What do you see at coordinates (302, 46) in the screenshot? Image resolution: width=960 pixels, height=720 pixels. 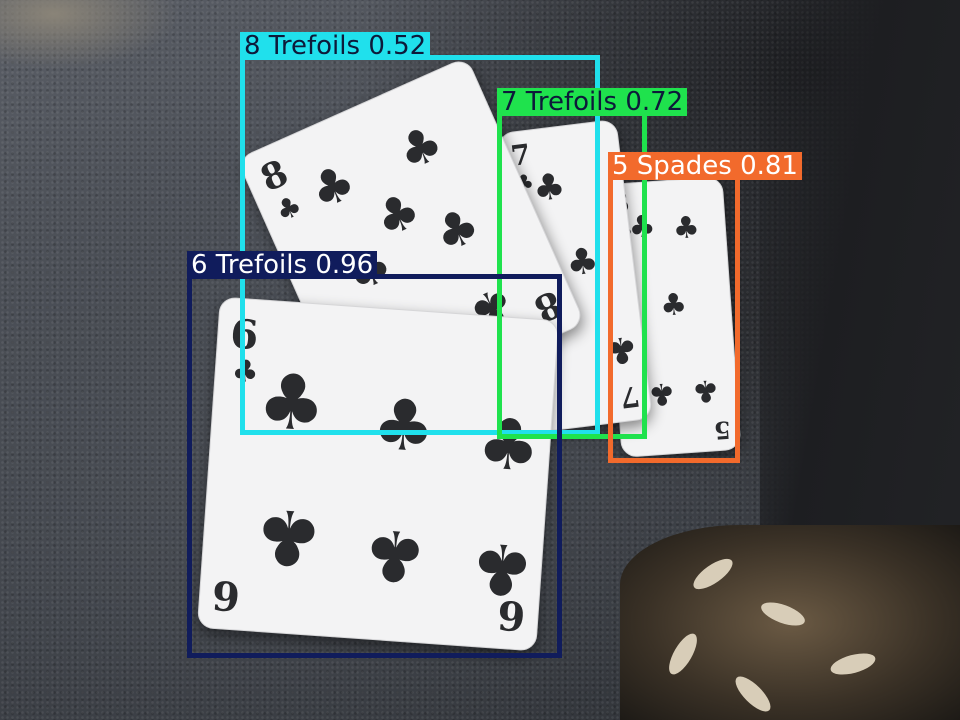 I see `detection-class: 8 Trefoils` at bounding box center [302, 46].